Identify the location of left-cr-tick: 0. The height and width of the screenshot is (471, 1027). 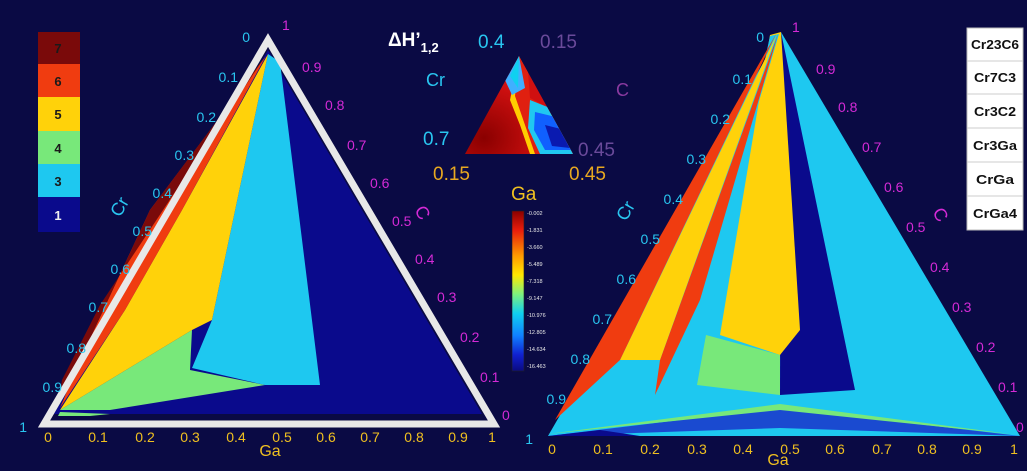
(246, 37).